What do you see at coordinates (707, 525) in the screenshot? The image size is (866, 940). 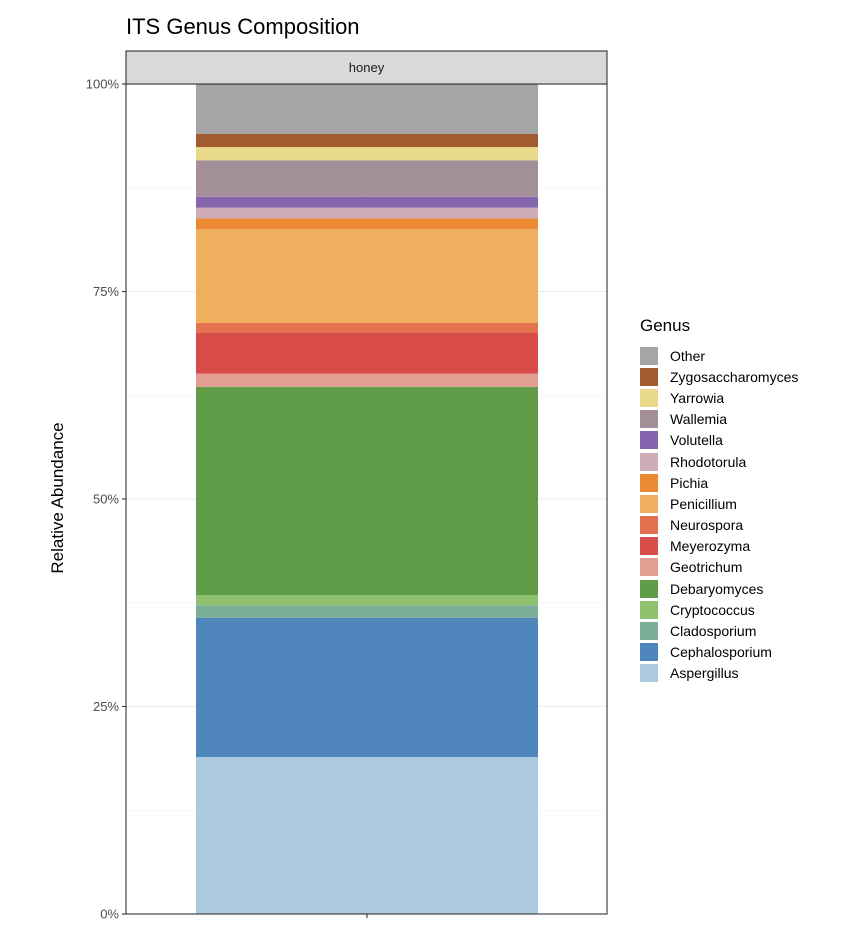 I see `legend-label: Neurospora` at bounding box center [707, 525].